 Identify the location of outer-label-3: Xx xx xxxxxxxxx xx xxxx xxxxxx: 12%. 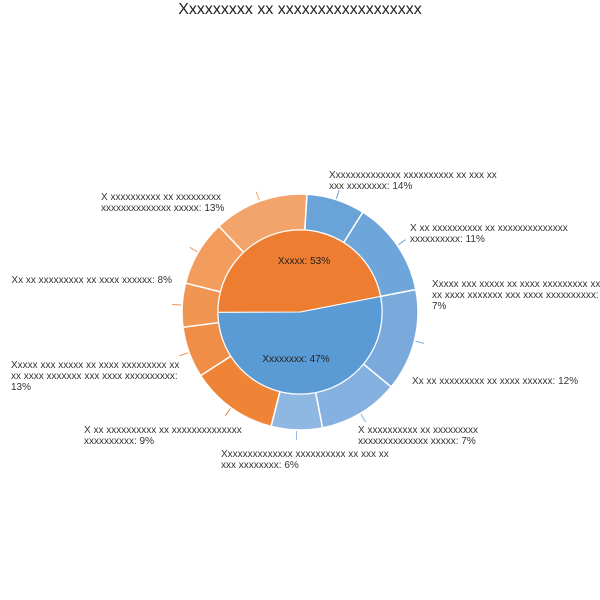
(495, 381).